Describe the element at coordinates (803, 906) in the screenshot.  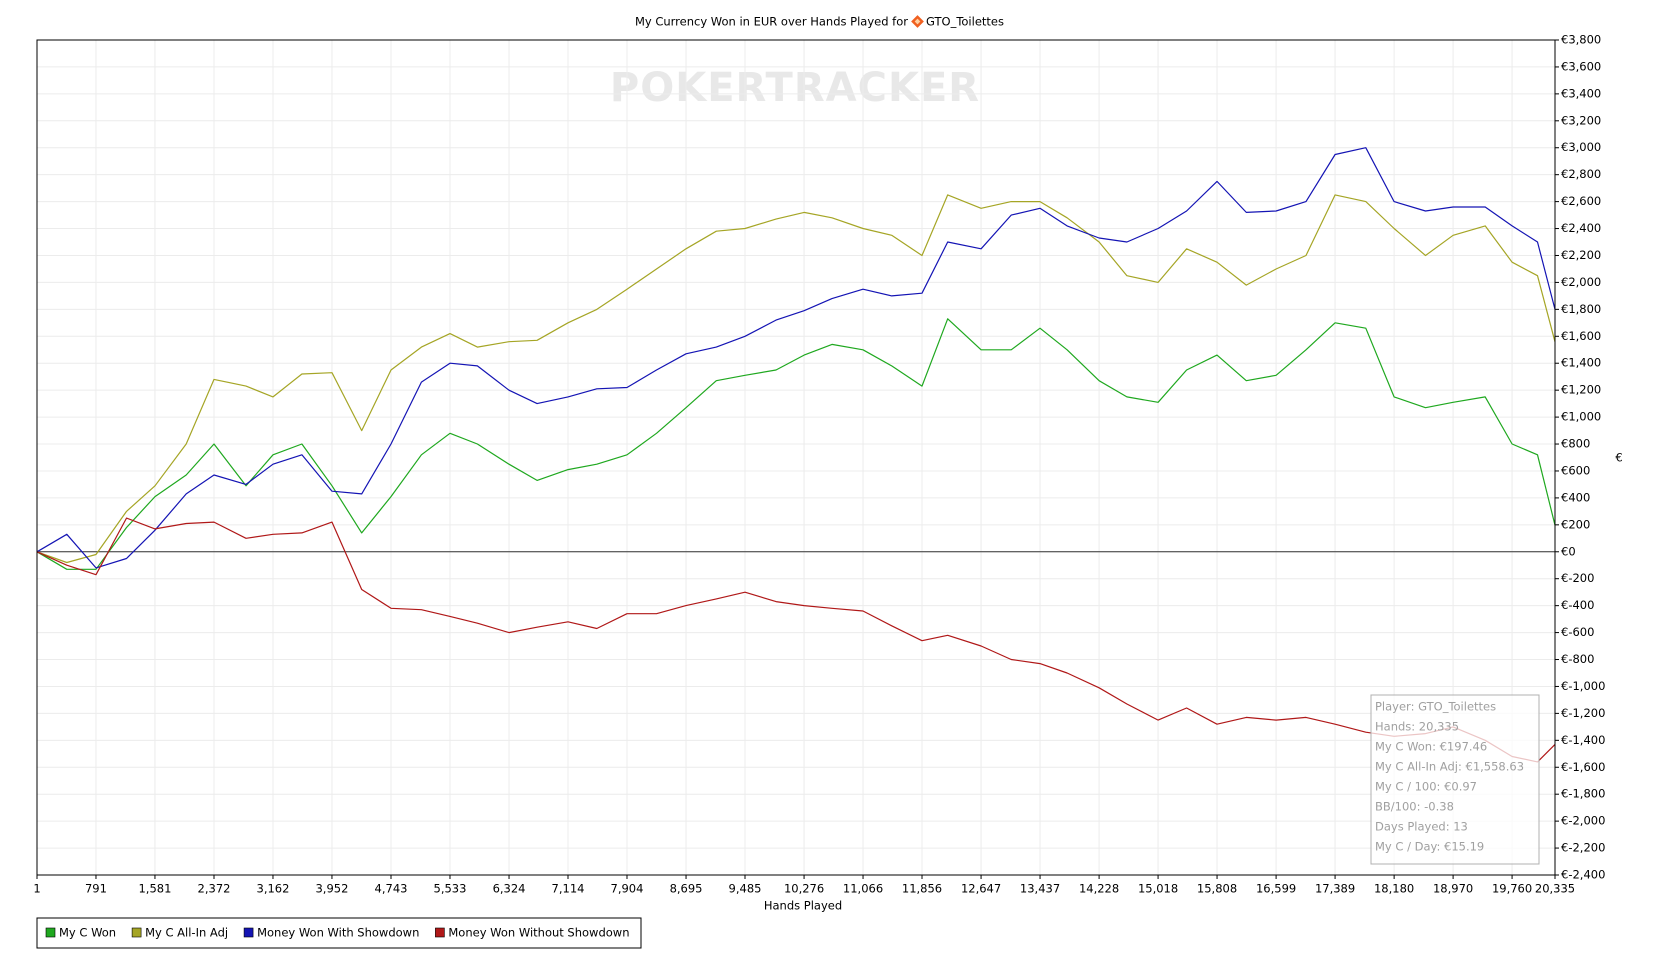
I see `x-axis-label: Hands Played` at that location.